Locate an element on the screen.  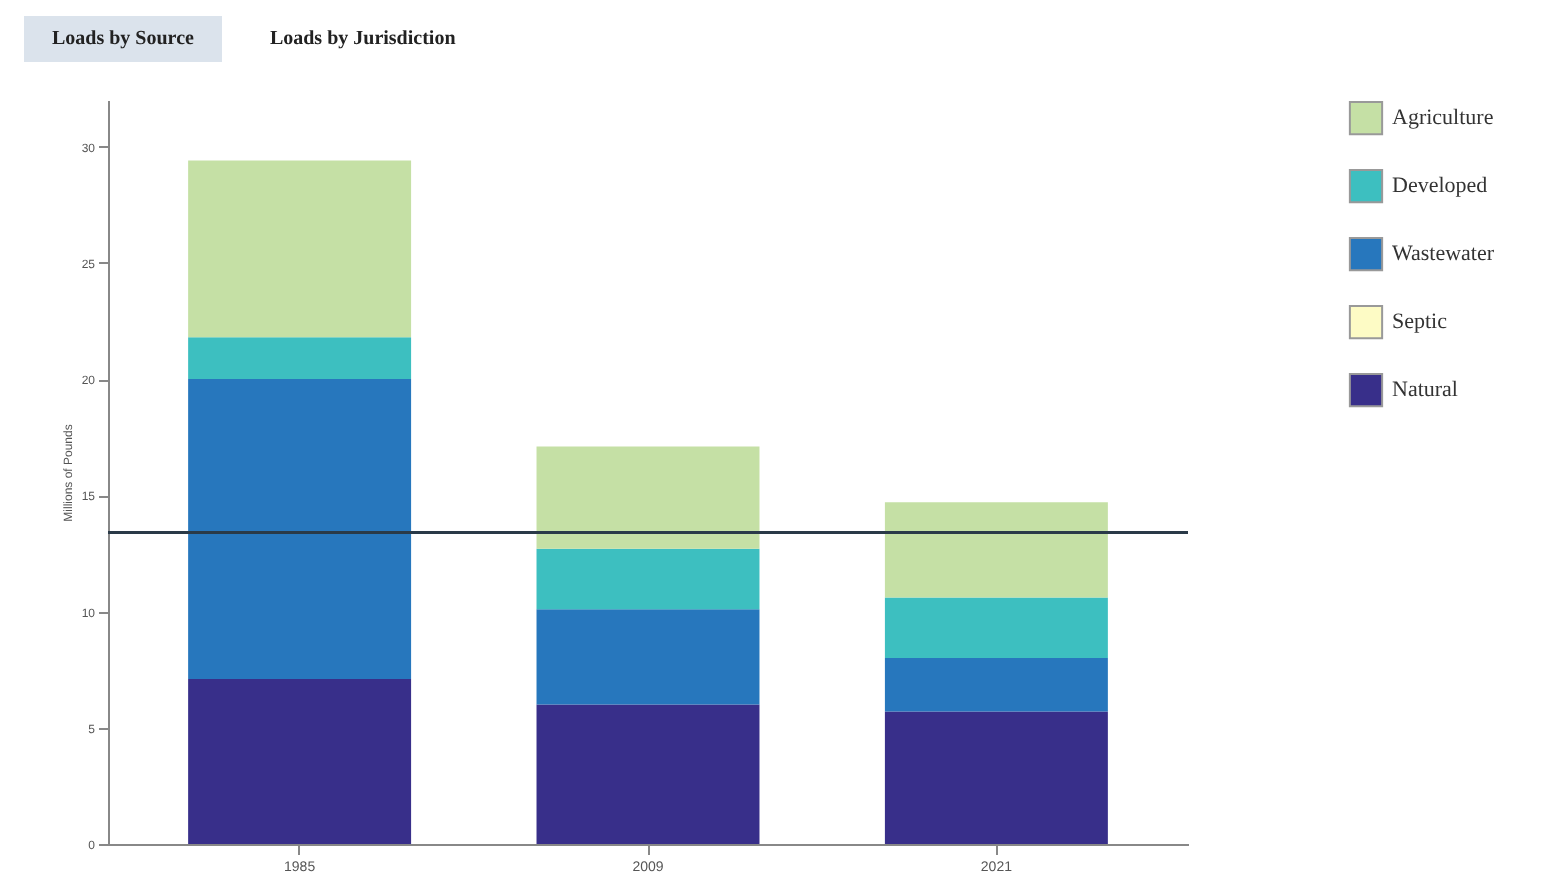
legend-label: Agriculture is located at coordinates (1443, 118).